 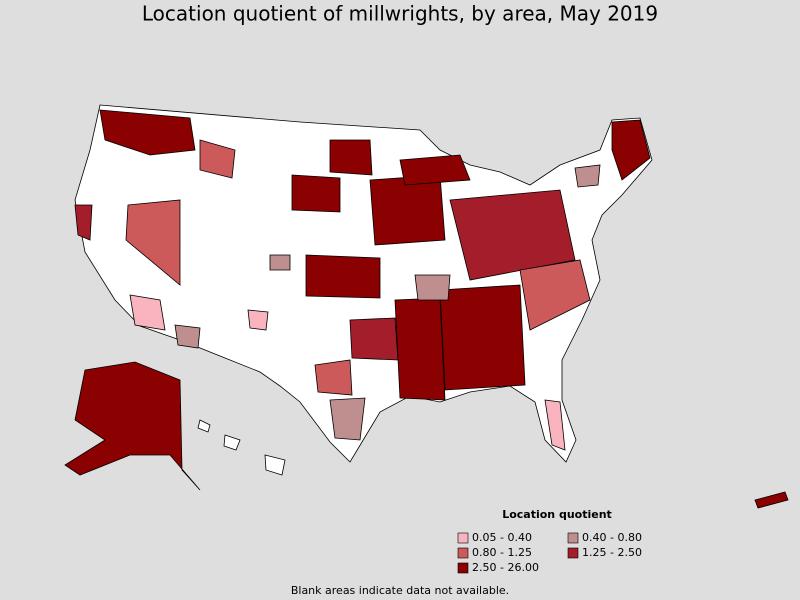 What do you see at coordinates (400, 590) in the screenshot?
I see `note: Blank areas indicate data not available.` at bounding box center [400, 590].